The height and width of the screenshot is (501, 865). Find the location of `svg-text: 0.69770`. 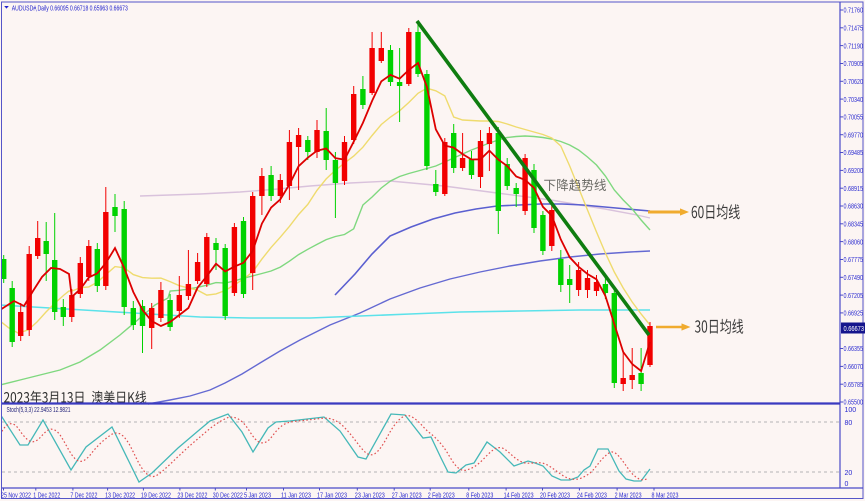

svg-text: 0.69770 is located at coordinates (854, 135).